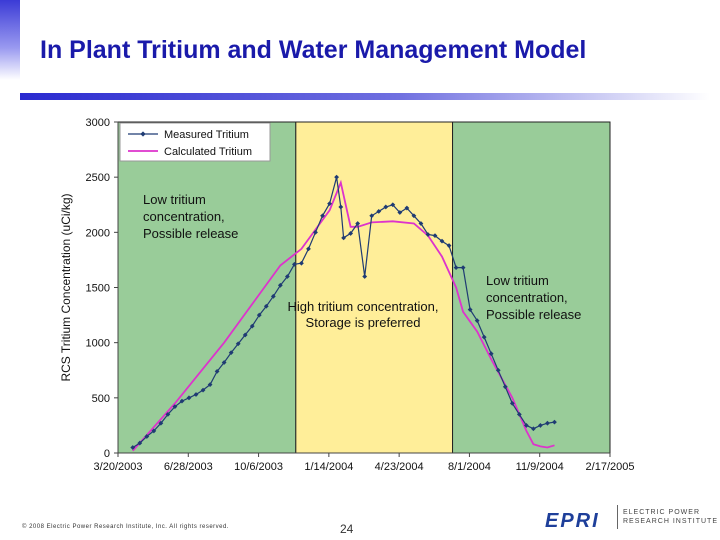  What do you see at coordinates (572, 521) in the screenshot?
I see `epri-logo-mark: EPRI` at bounding box center [572, 521].